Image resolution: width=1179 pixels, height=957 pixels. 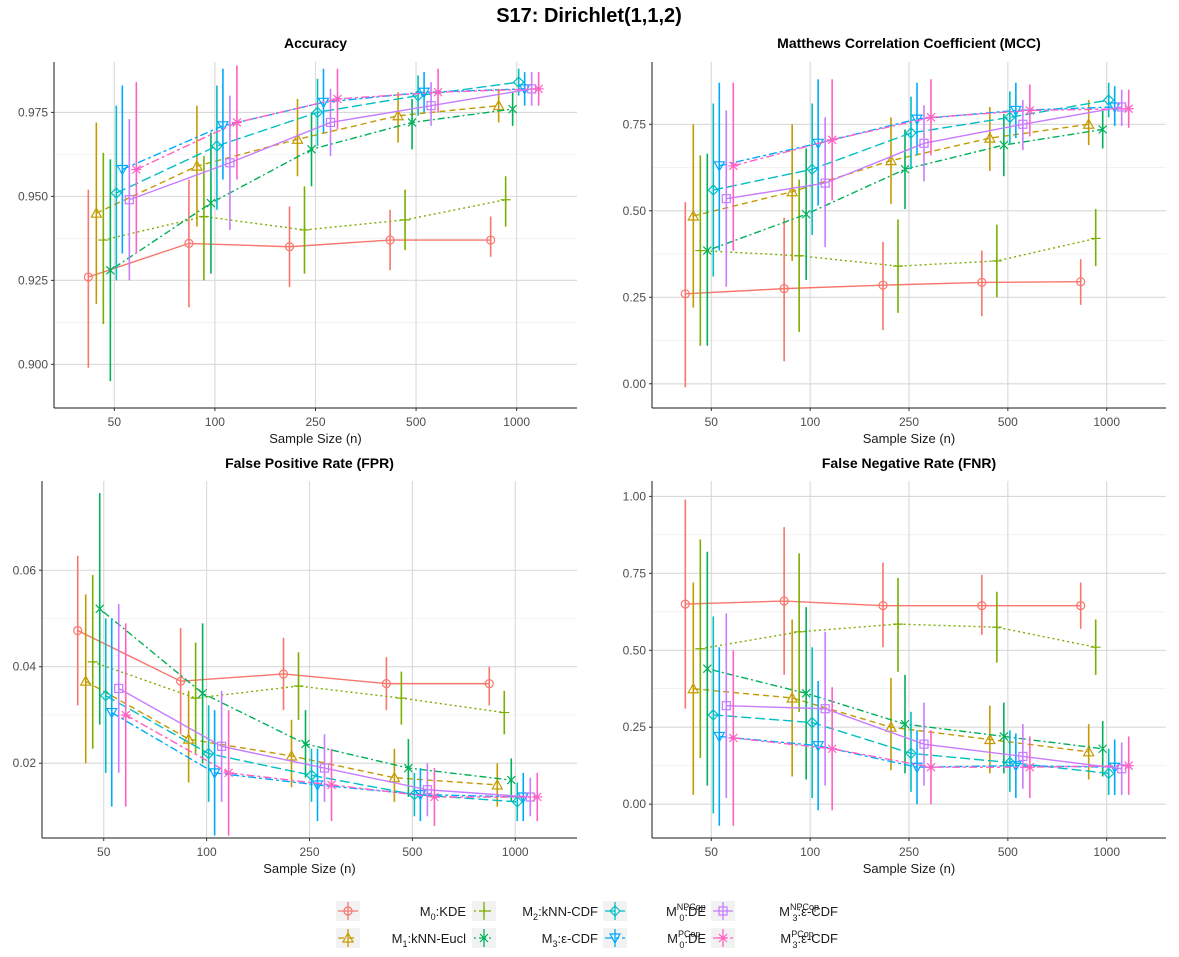 I want to click on x-tick-label: 1000, so click(x=1106, y=852).